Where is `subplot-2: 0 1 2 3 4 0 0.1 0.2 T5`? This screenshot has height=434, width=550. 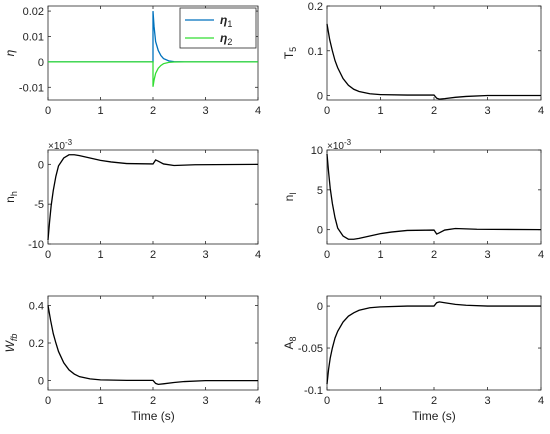 subplot-2: 0 1 2 3 4 0 0.1 0.2 T5 is located at coordinates (413, 59).